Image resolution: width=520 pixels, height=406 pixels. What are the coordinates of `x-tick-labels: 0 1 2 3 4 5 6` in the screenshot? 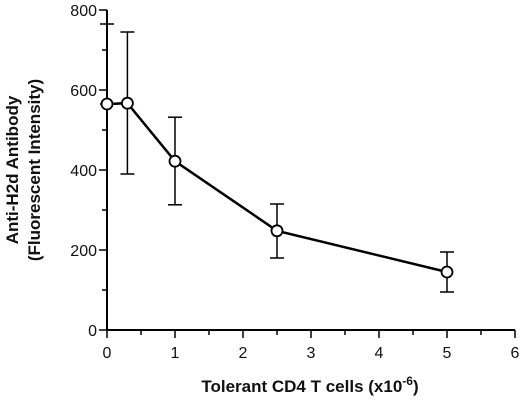 It's located at (311, 353).